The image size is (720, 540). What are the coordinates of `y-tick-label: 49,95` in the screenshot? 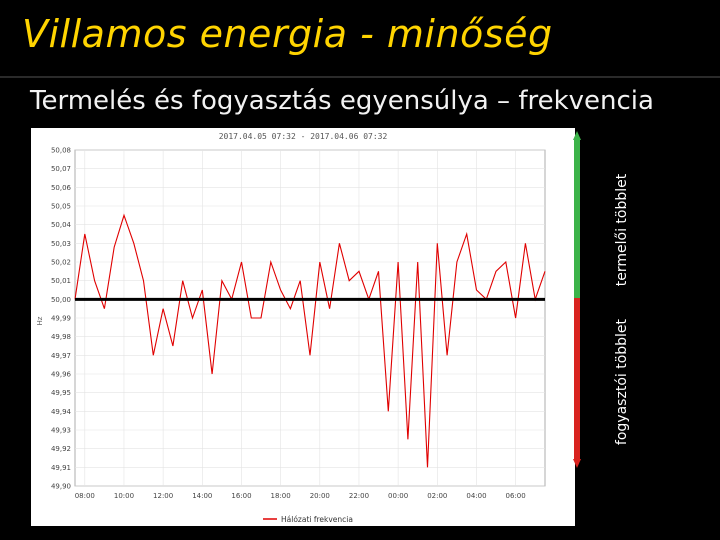 It's located at (61, 393).